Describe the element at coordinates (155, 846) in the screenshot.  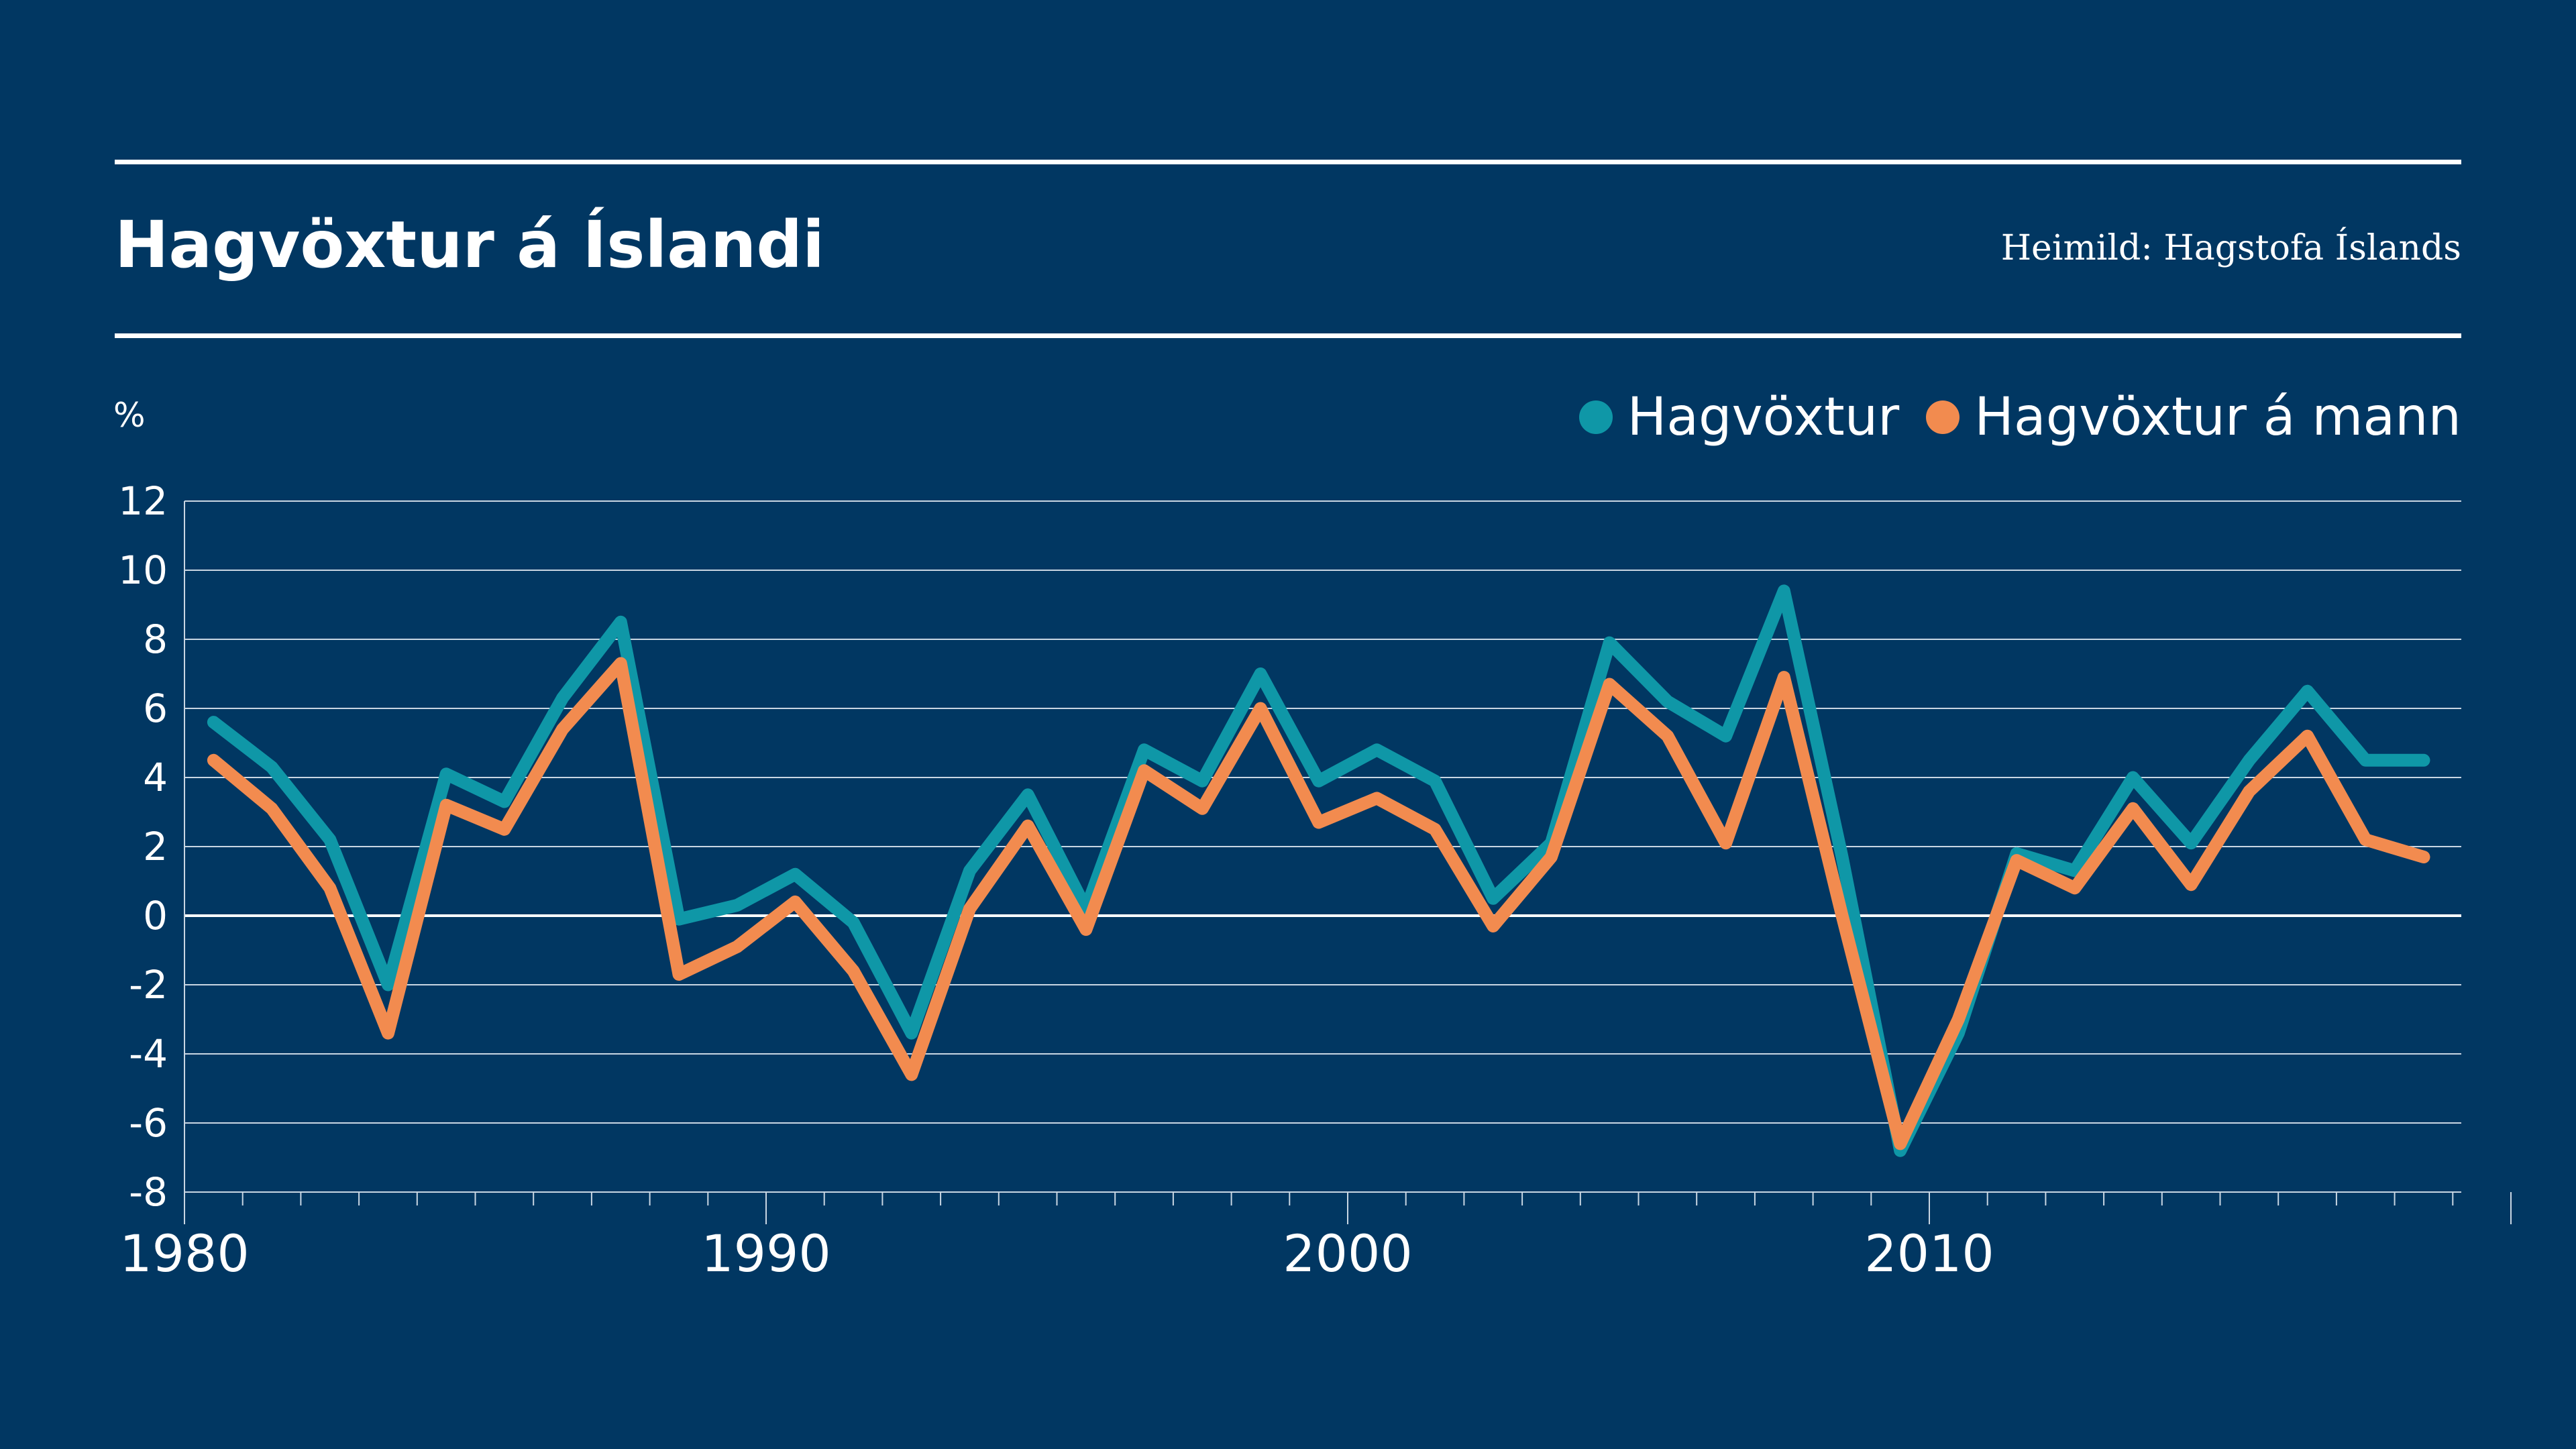
I see `y-tick-label: 2` at that location.